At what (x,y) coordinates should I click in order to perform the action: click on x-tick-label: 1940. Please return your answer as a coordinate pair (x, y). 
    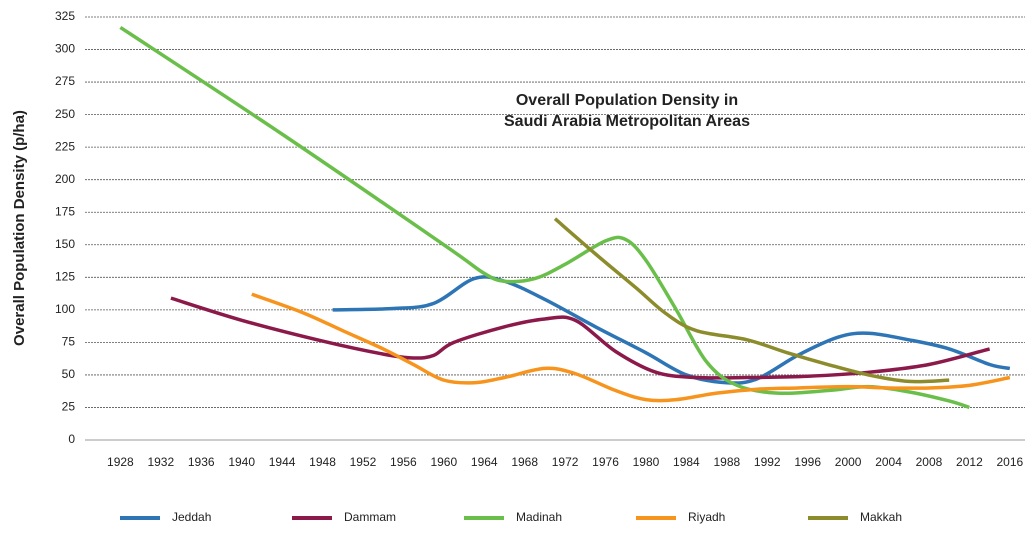
    Looking at the image, I should click on (241, 462).